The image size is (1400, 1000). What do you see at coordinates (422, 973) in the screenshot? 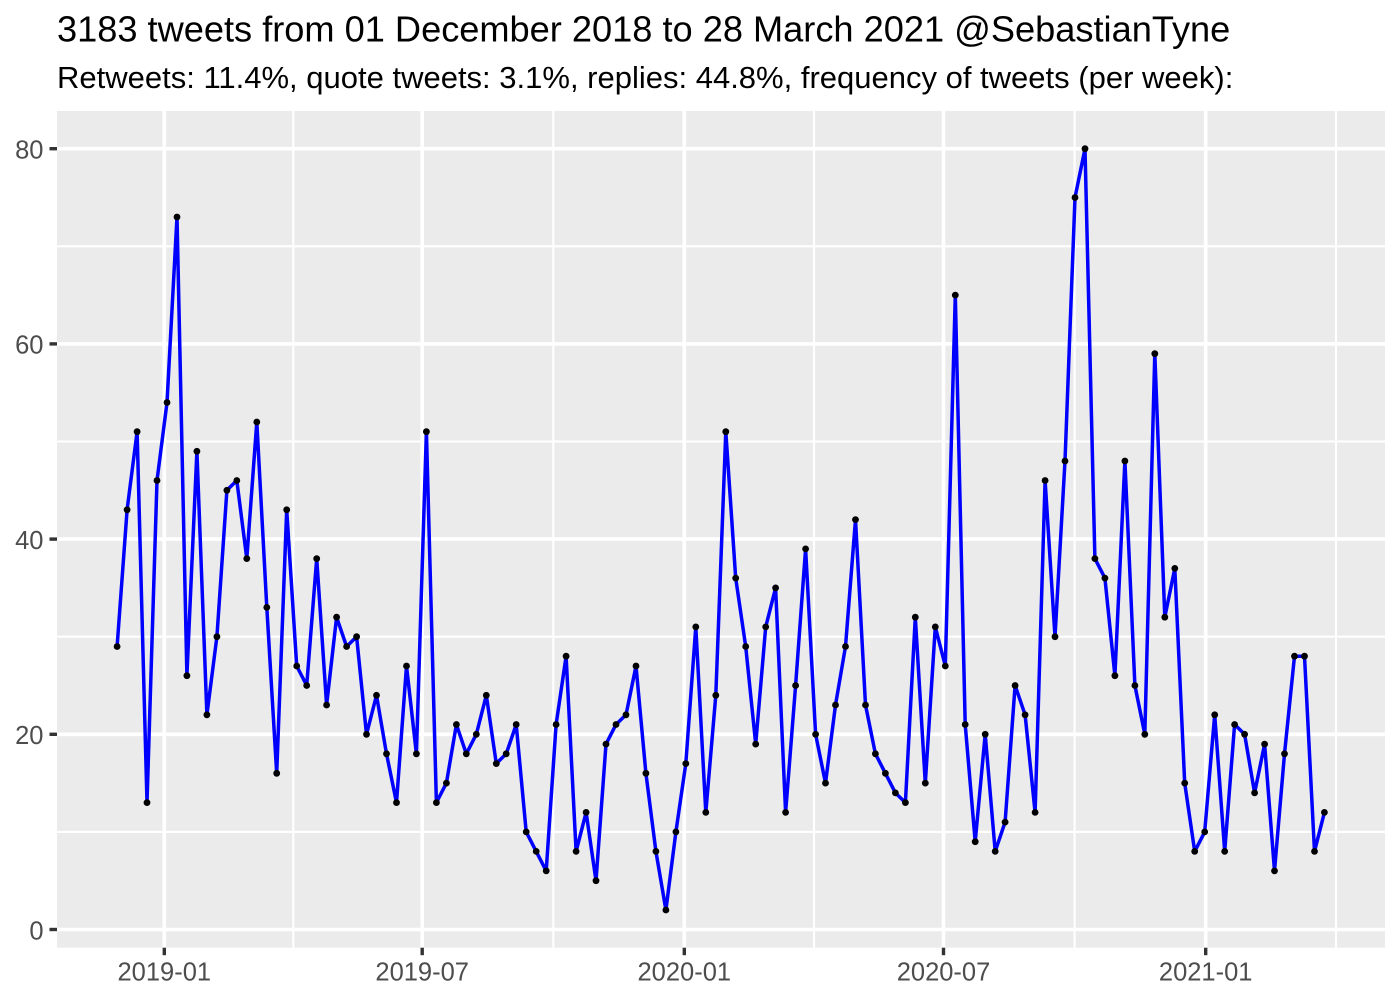
I see `svg-text: 2019-07` at bounding box center [422, 973].